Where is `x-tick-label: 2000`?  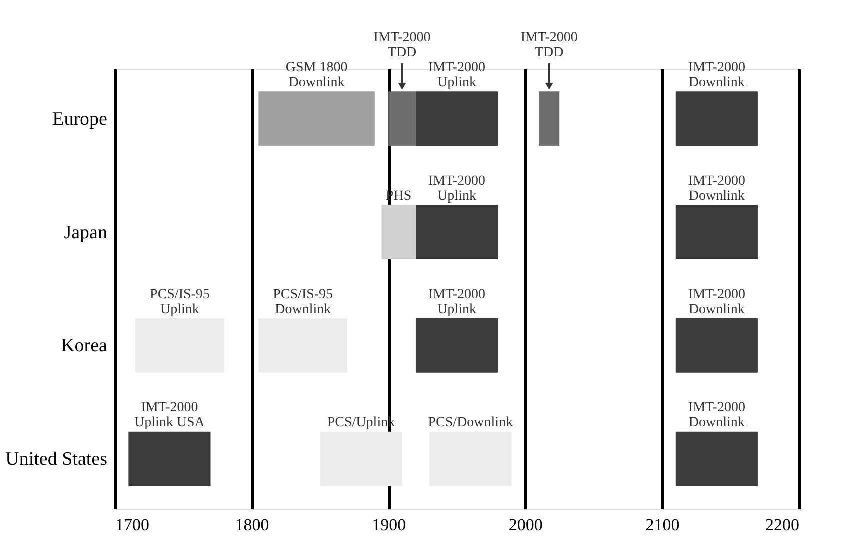 x-tick-label: 2000 is located at coordinates (525, 525).